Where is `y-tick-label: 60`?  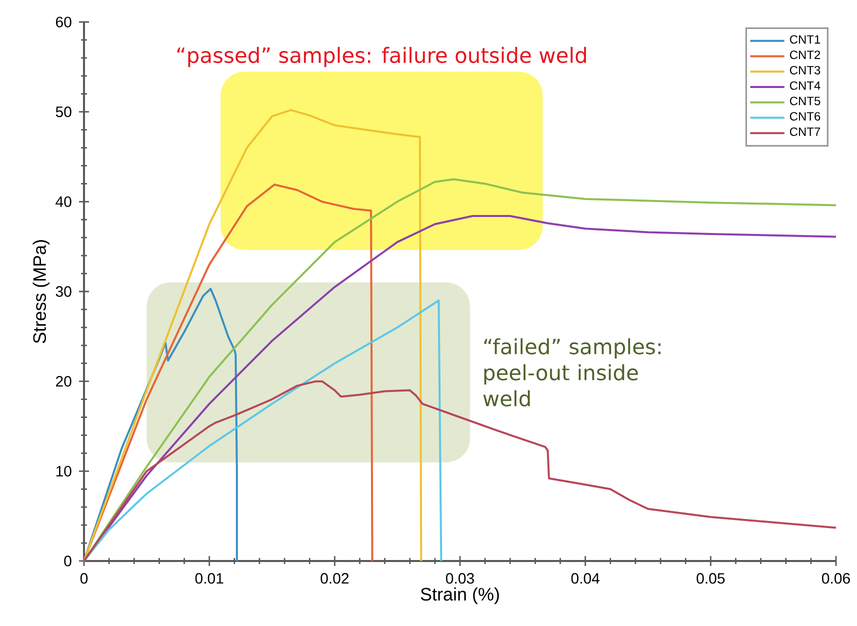 y-tick-label: 60 is located at coordinates (64, 22).